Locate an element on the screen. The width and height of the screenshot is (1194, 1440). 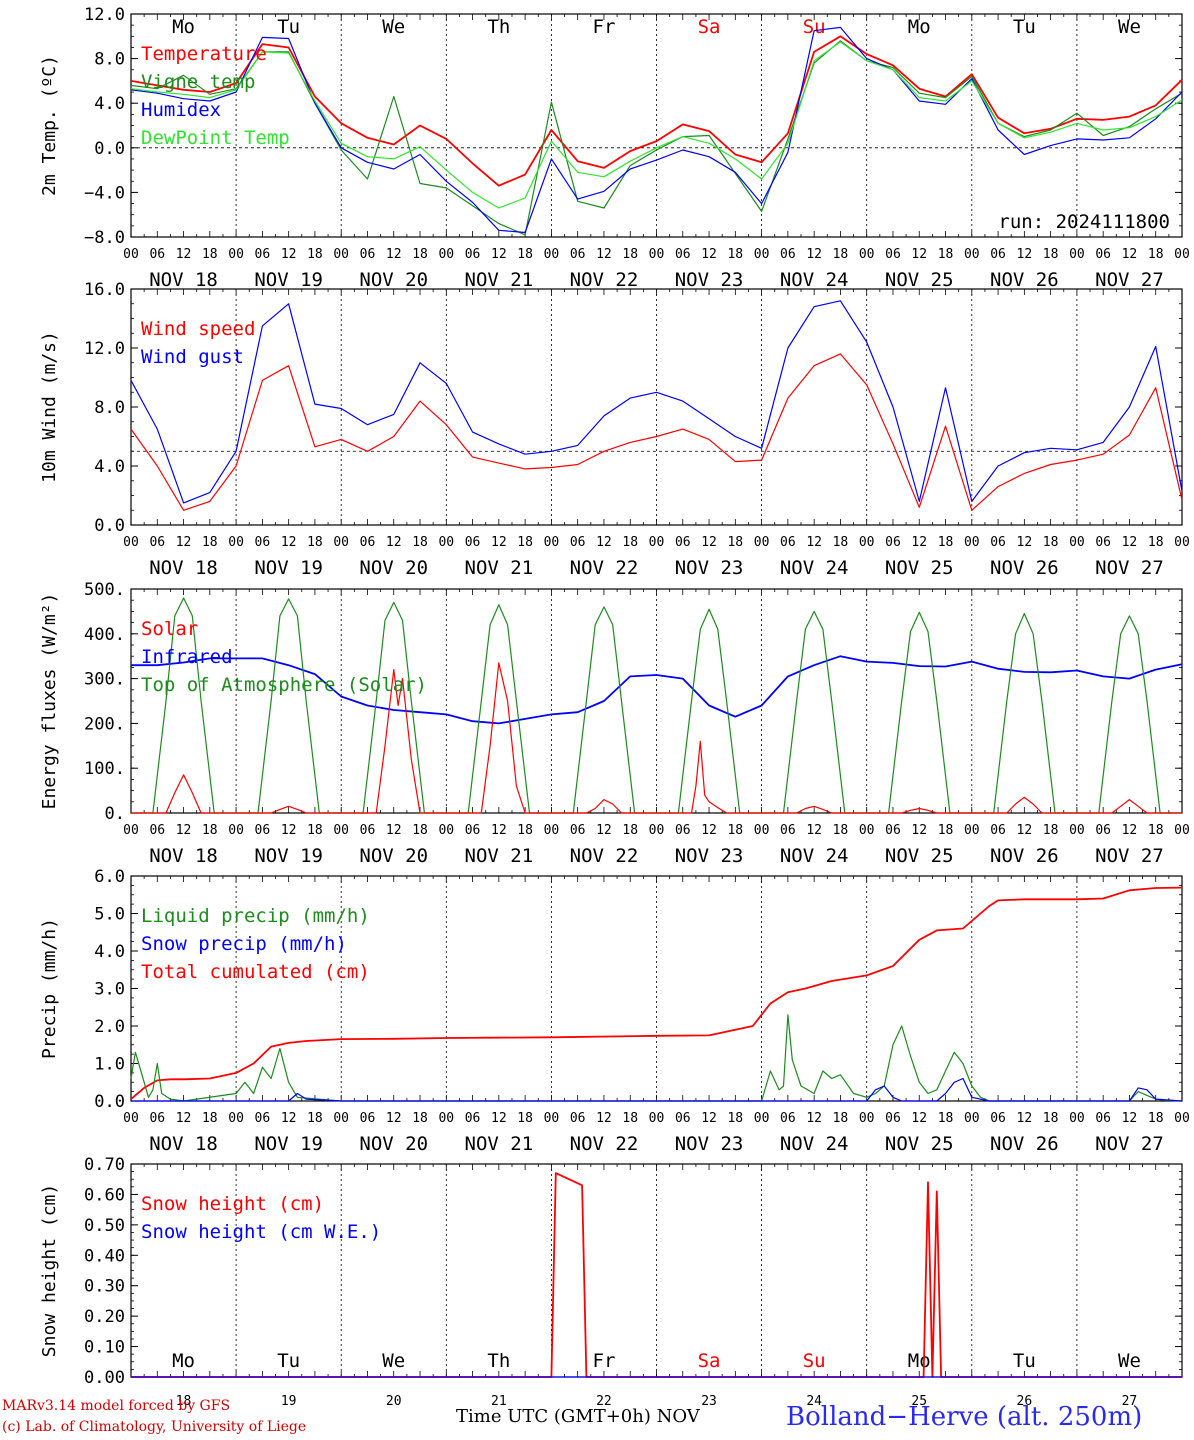
snow-legend-entry: Snow height (cm) is located at coordinates (232, 1204).